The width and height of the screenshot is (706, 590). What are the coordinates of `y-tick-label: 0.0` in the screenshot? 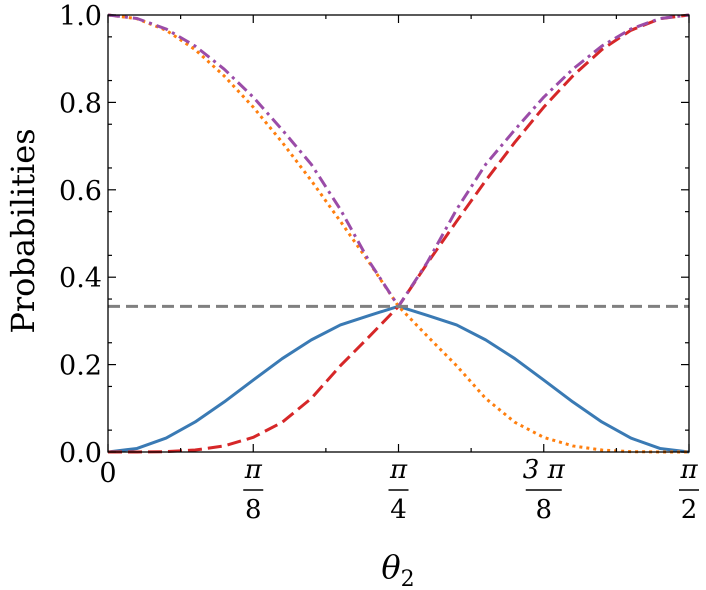 It's located at (80, 453).